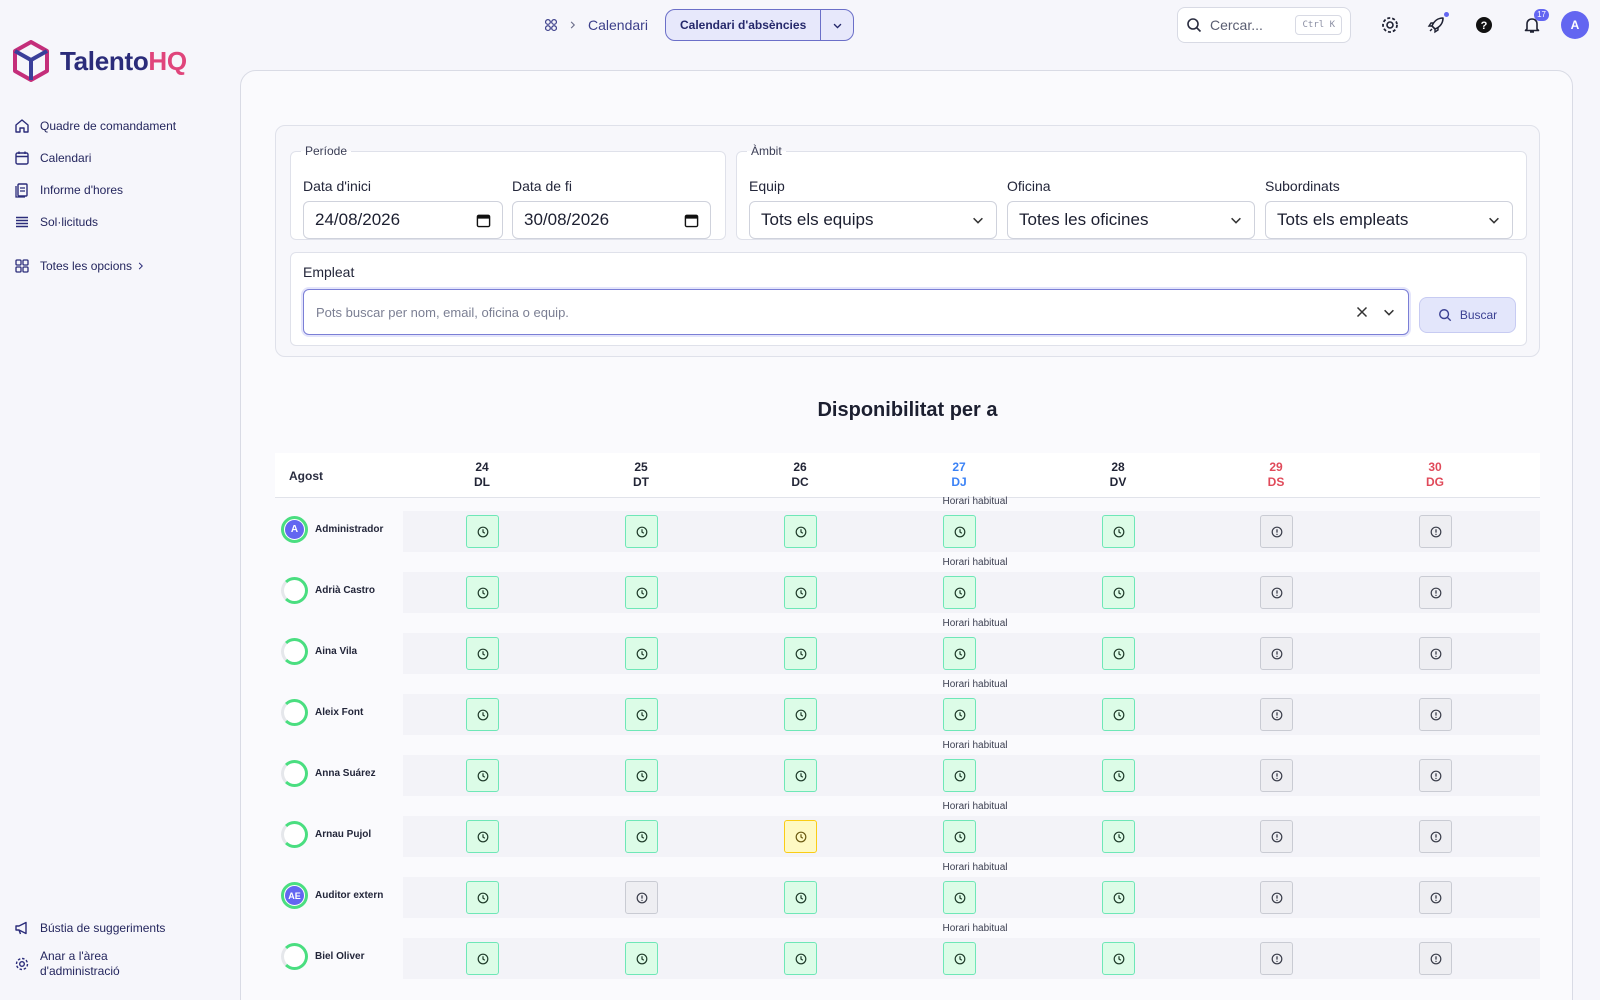  I want to click on day-number: 26, so click(800, 467).